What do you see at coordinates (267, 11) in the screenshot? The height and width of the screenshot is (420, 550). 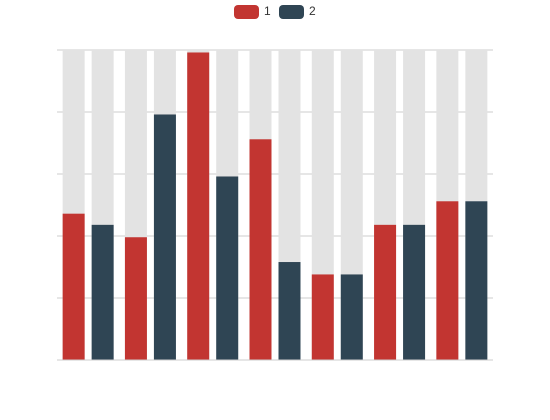 I see `legend-label: 1` at bounding box center [267, 11].